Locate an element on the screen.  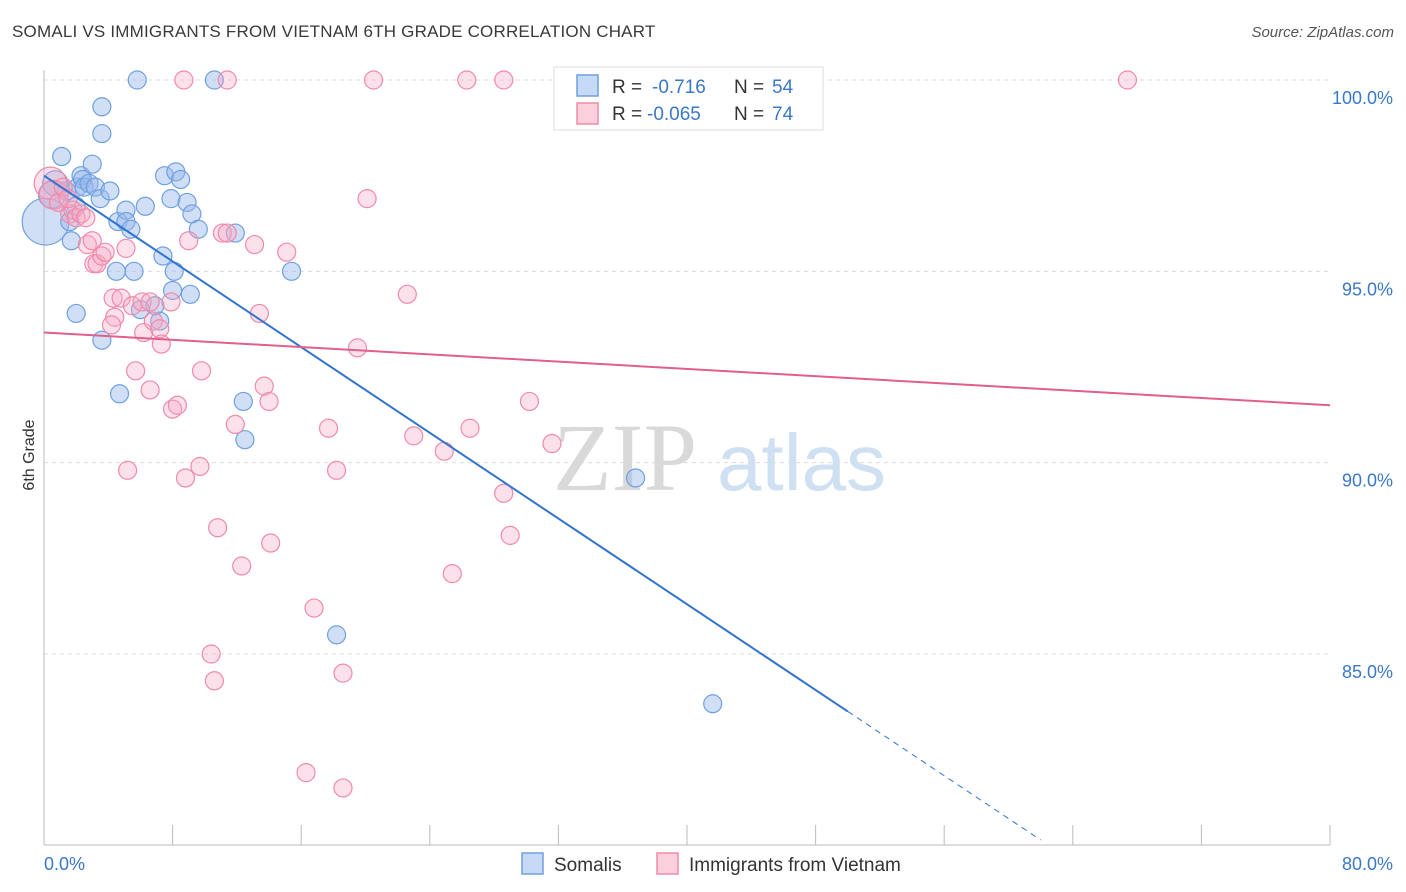
legend-swatch-vietnam is located at coordinates (587, 113).